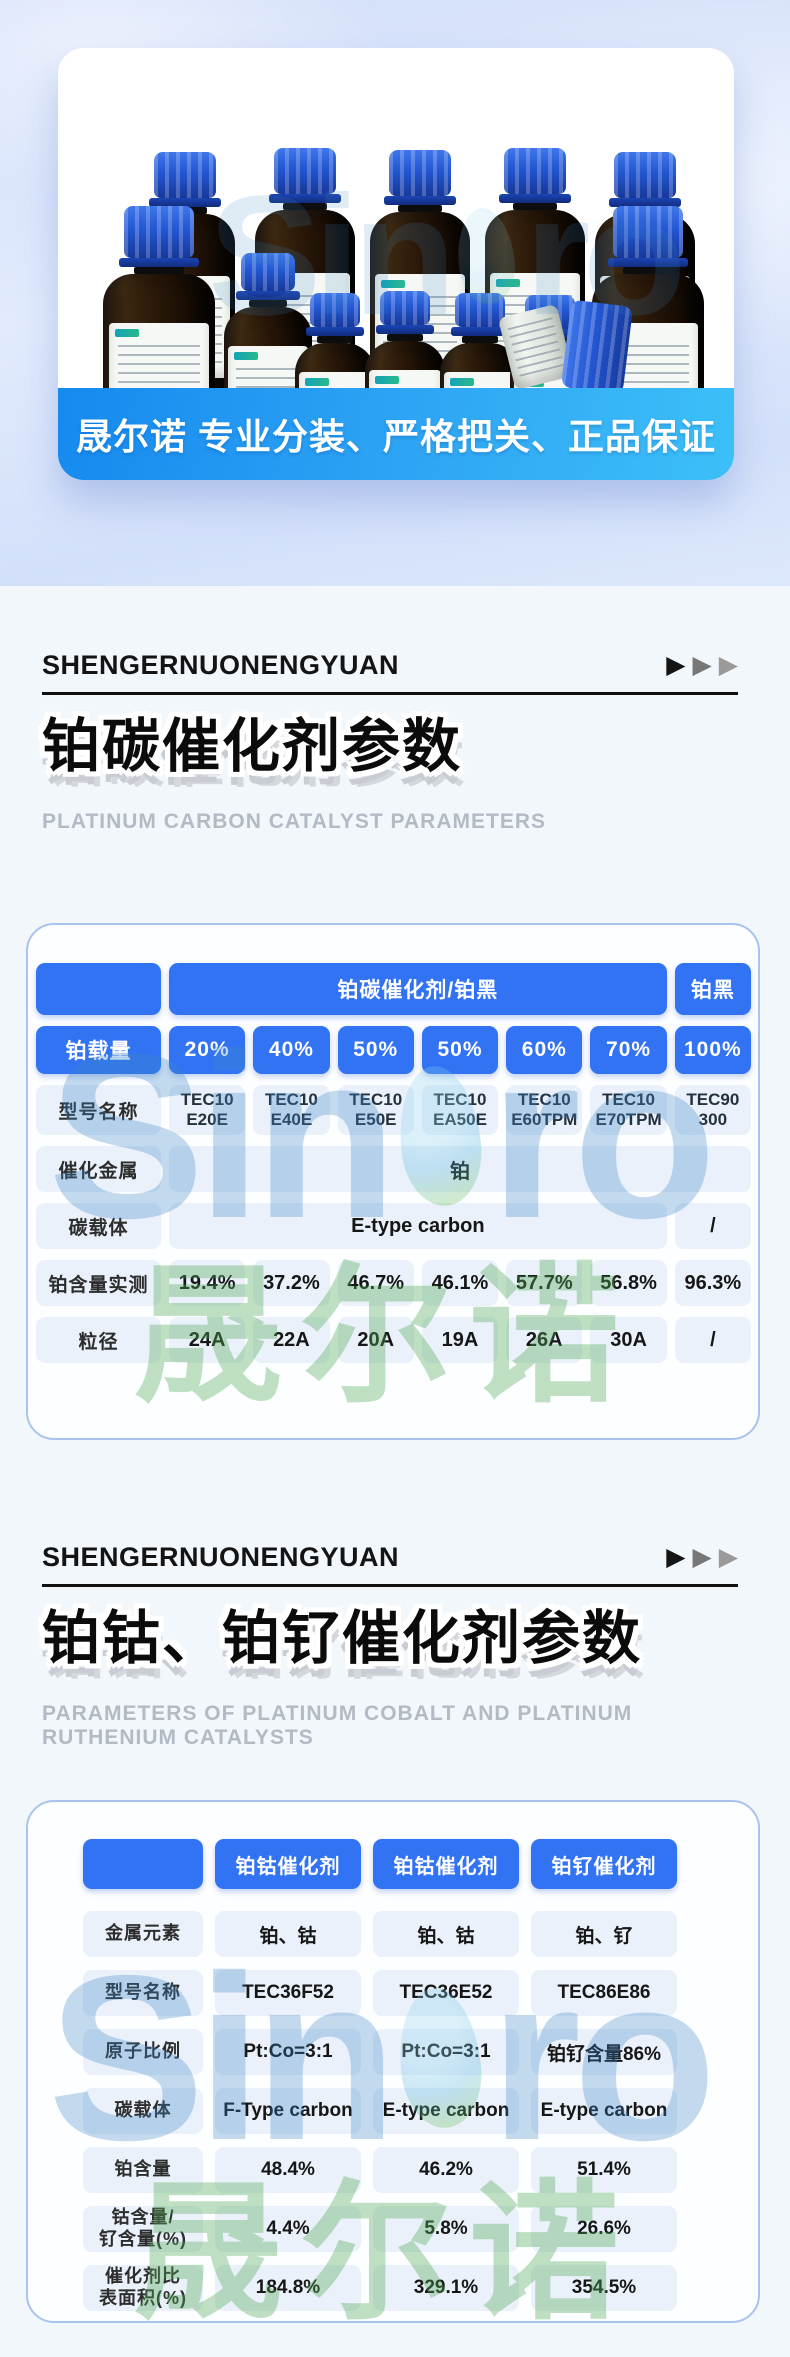 Image resolution: width=790 pixels, height=2357 pixels. What do you see at coordinates (712, 989) in the screenshot?
I see `group-header-right-cell: 铂黑` at bounding box center [712, 989].